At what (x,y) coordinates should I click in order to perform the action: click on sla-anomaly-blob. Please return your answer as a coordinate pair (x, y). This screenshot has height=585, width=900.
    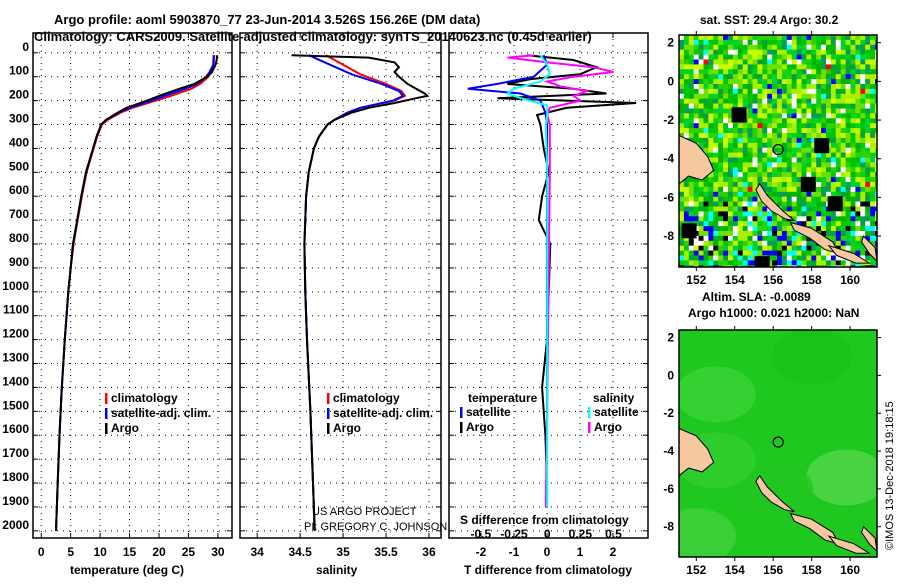
    Looking at the image, I should click on (708, 532).